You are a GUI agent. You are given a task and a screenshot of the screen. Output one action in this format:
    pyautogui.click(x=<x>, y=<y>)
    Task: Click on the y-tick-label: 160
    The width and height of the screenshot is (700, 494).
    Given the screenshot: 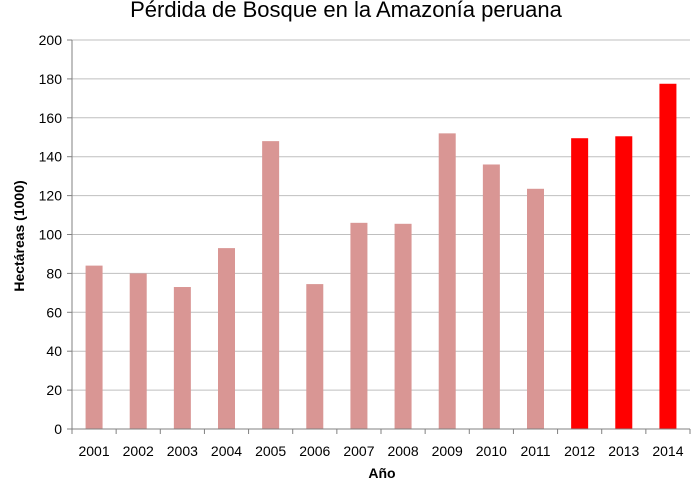 What is the action you would take?
    pyautogui.click(x=51, y=118)
    